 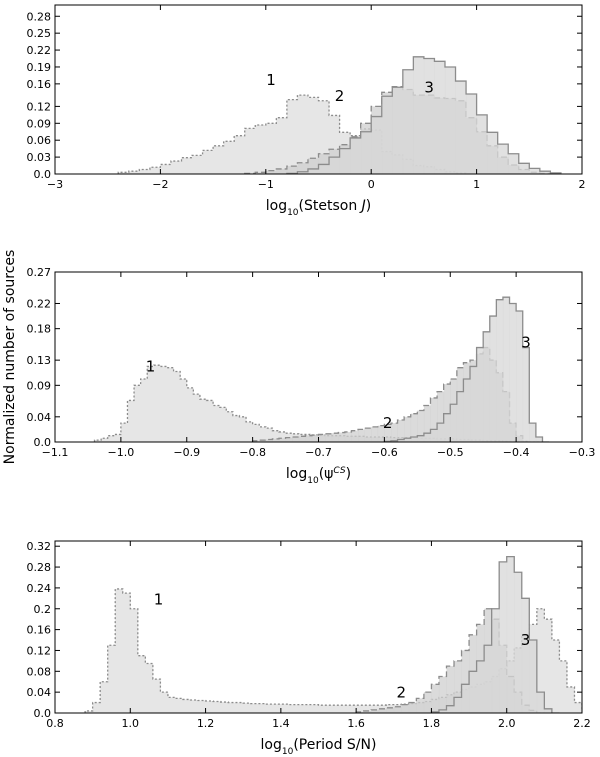 I want to click on y-tick-label: 0.27, so click(x=39, y=272).